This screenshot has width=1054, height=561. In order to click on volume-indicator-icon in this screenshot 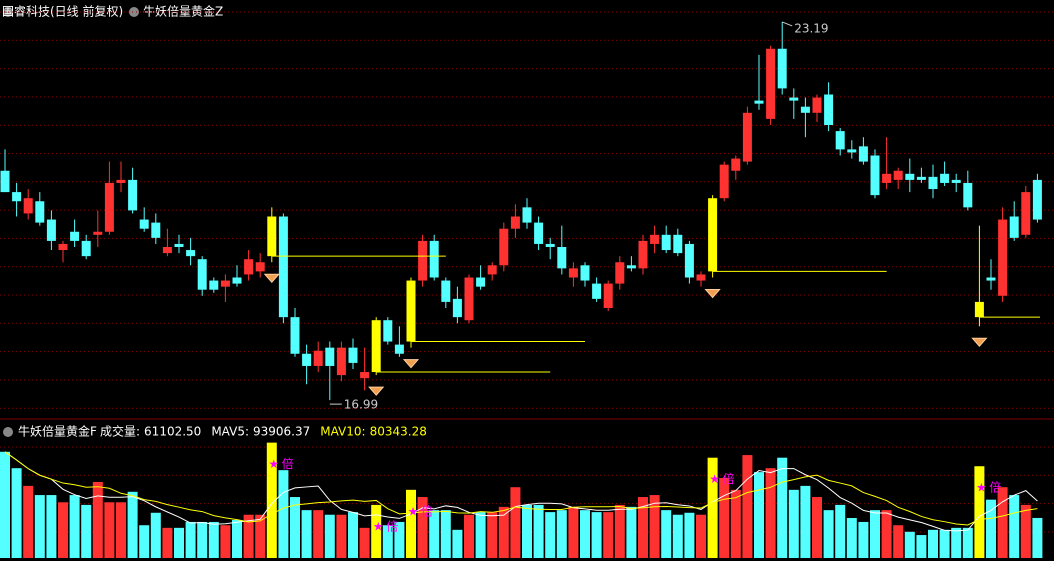, I will do `click(8, 432)`.